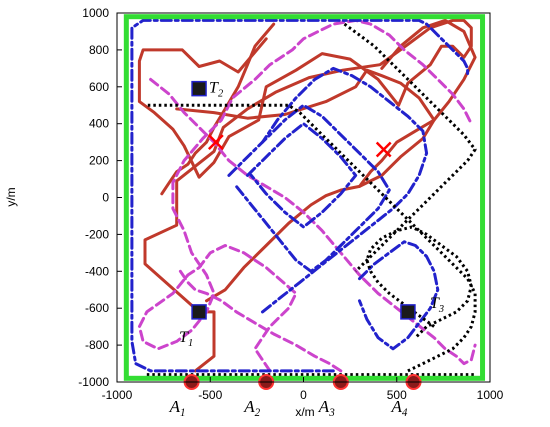 The width and height of the screenshot is (550, 427). I want to click on agent-label: A1, so click(177, 408).